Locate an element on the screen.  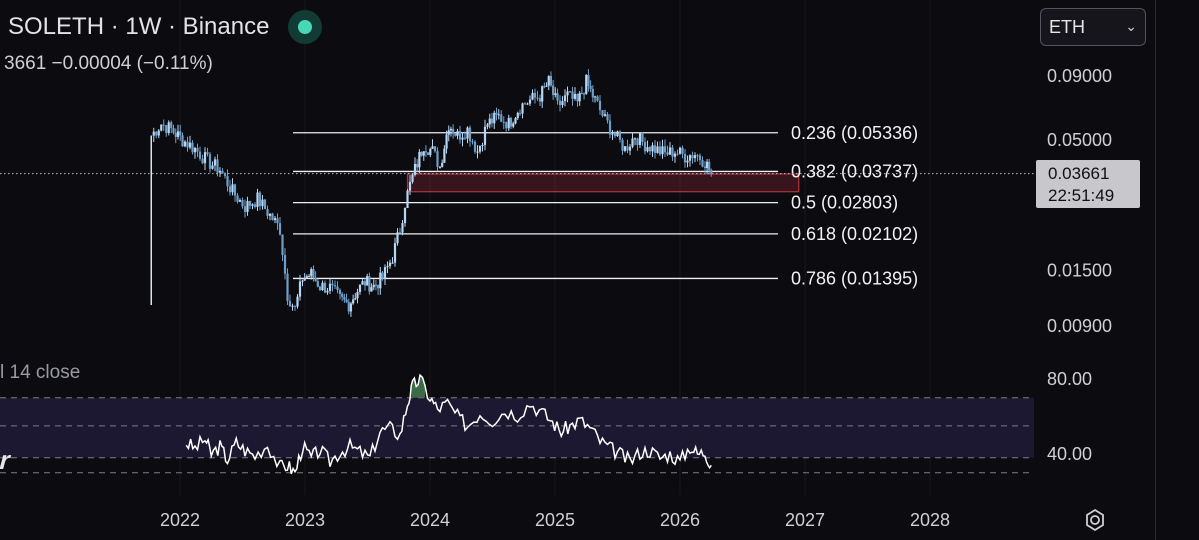
y-tick-label: 0.00900 is located at coordinates (1079, 326).